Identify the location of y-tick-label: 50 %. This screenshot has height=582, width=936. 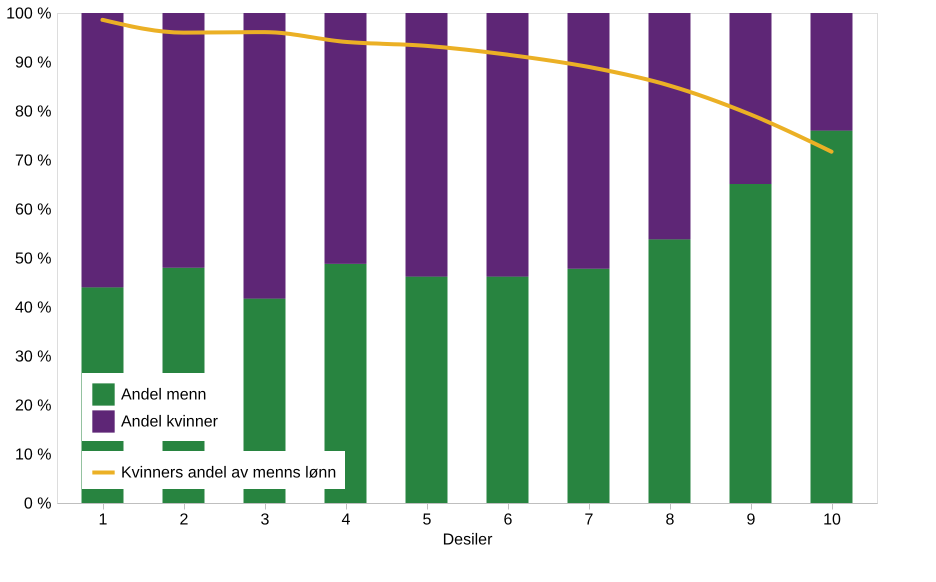
(33, 259).